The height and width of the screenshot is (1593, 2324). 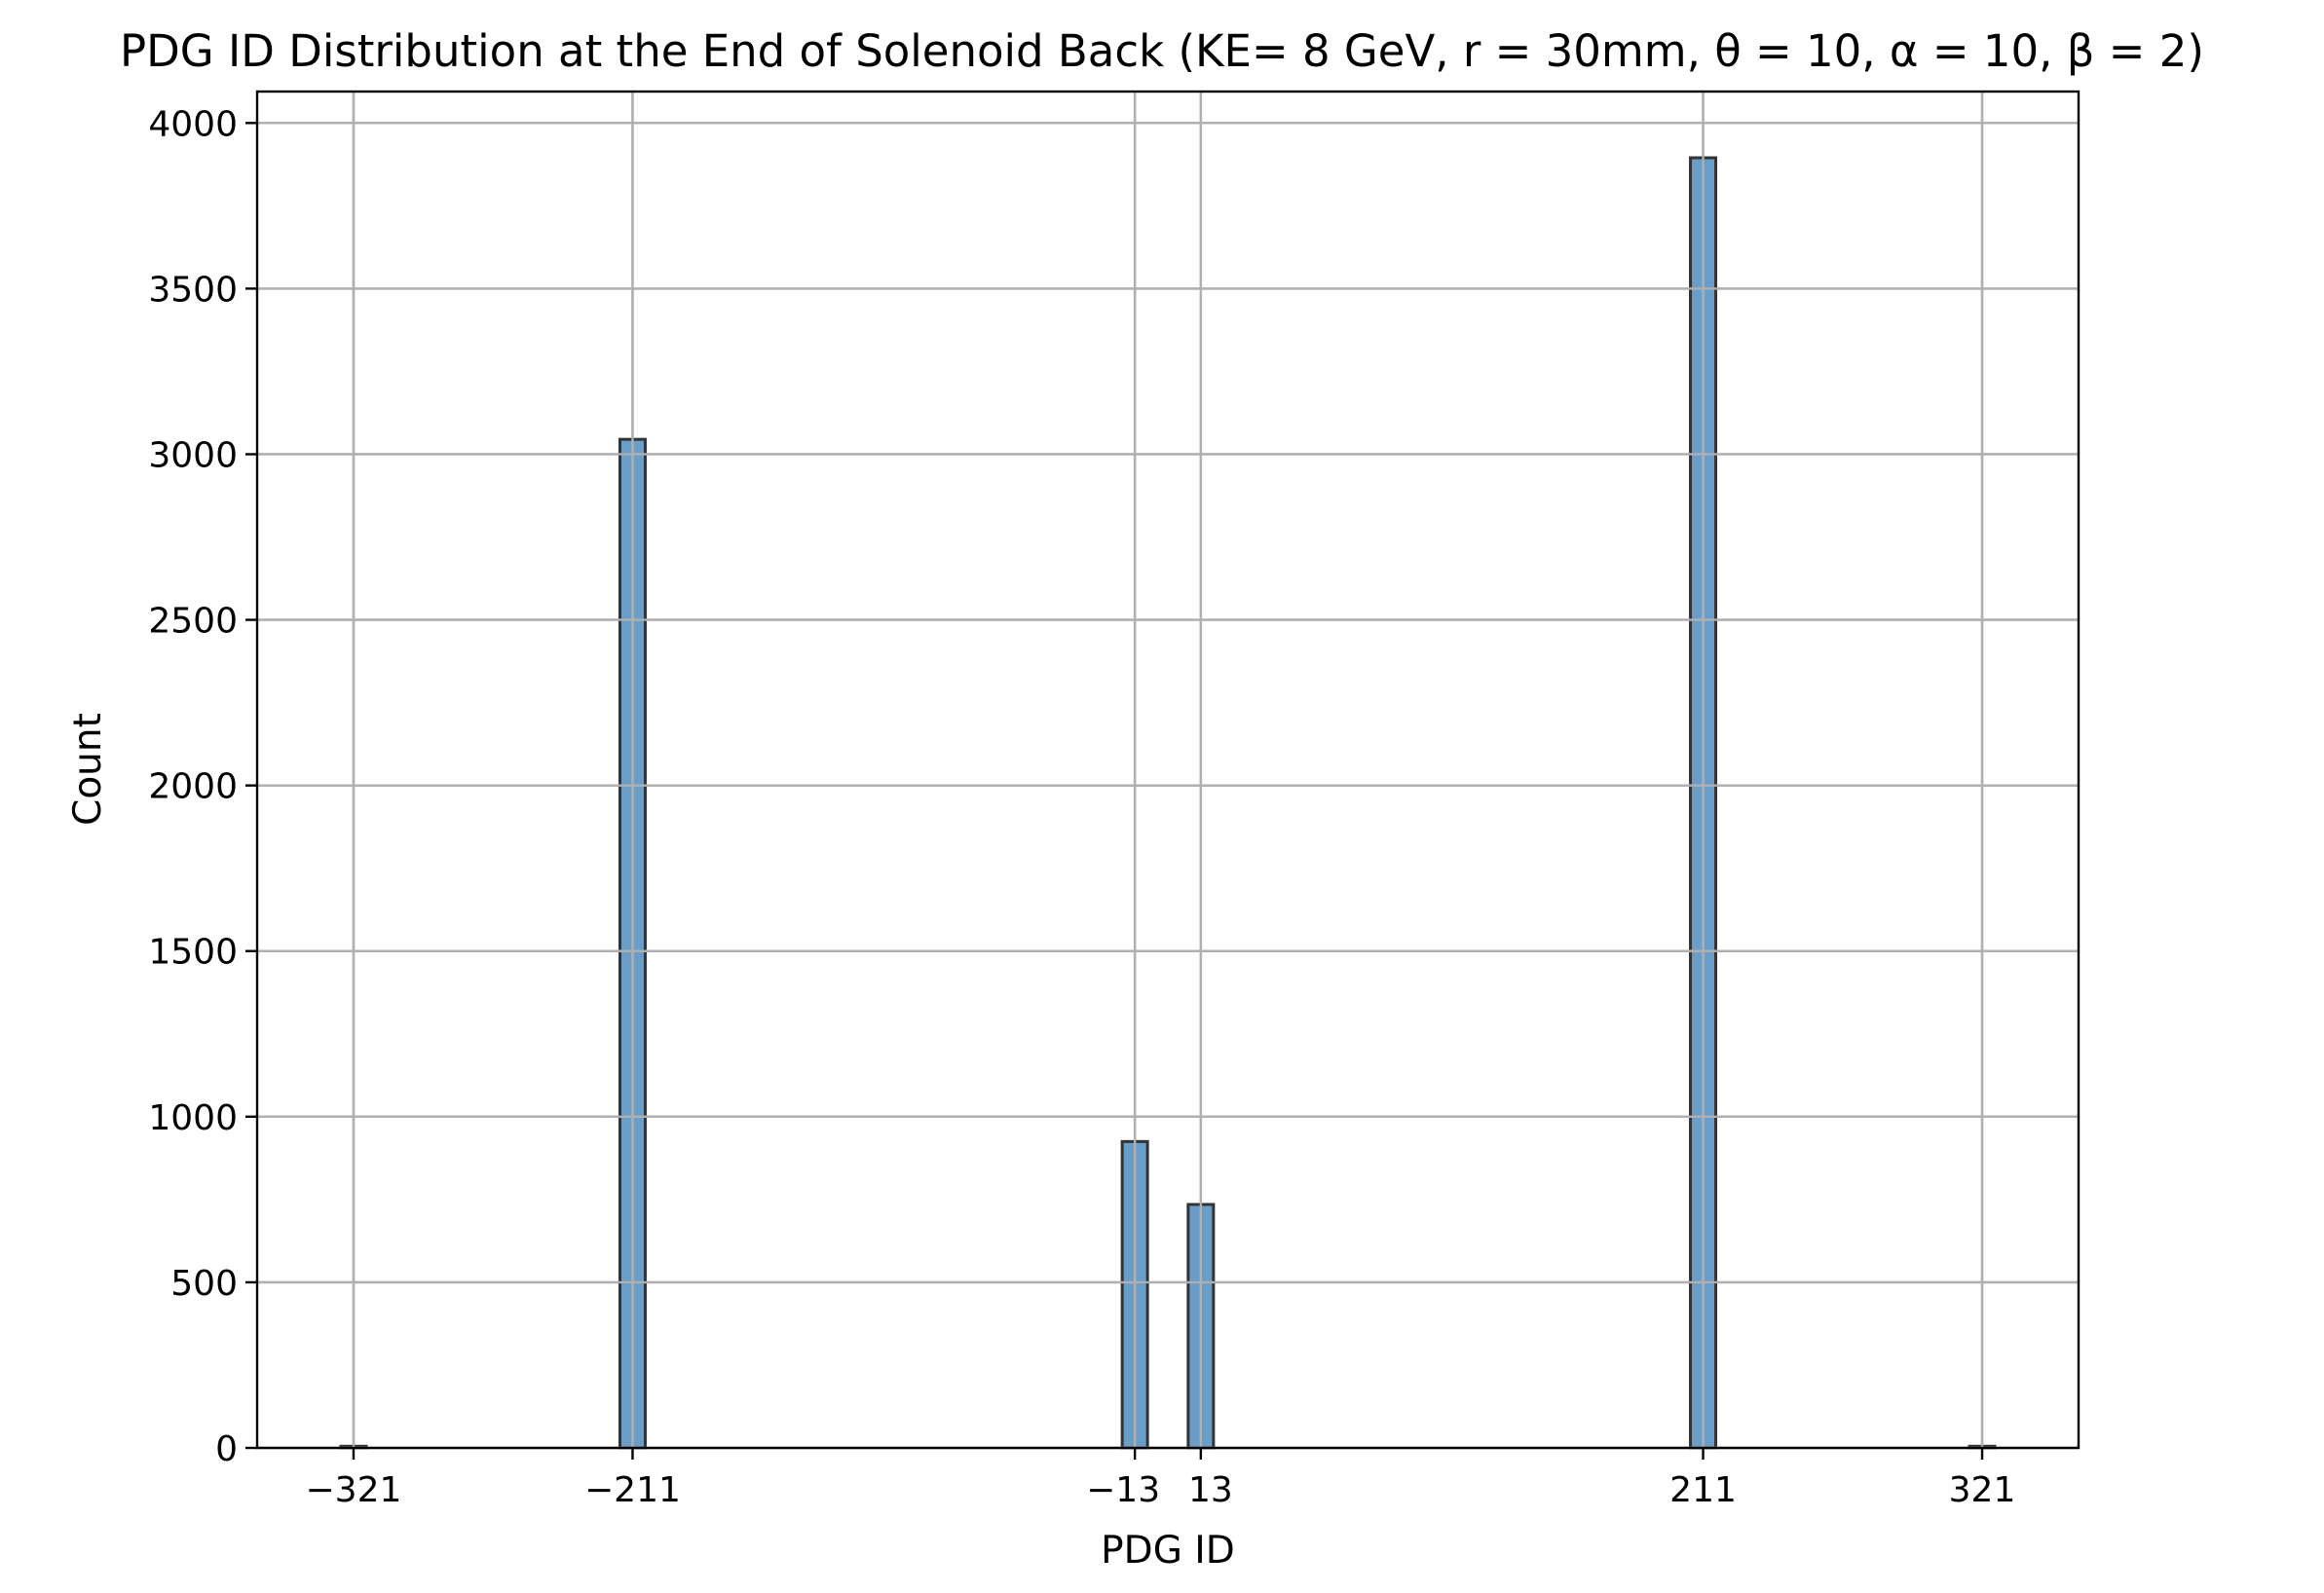 I want to click on x-tick-label: −13, so click(x=1123, y=1490).